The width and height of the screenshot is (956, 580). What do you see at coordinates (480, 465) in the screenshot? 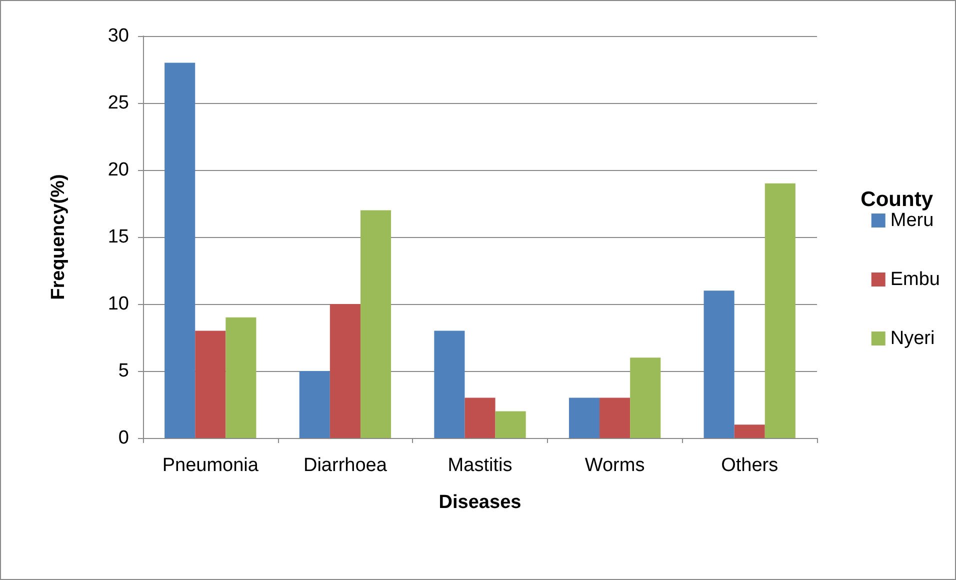
I see `x-tick-label: Mastitis` at bounding box center [480, 465].